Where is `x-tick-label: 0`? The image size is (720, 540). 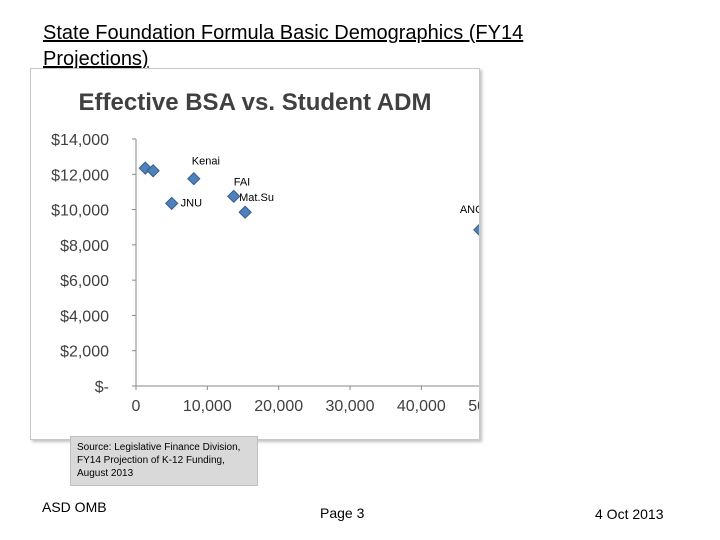 x-tick-label: 0 is located at coordinates (136, 406).